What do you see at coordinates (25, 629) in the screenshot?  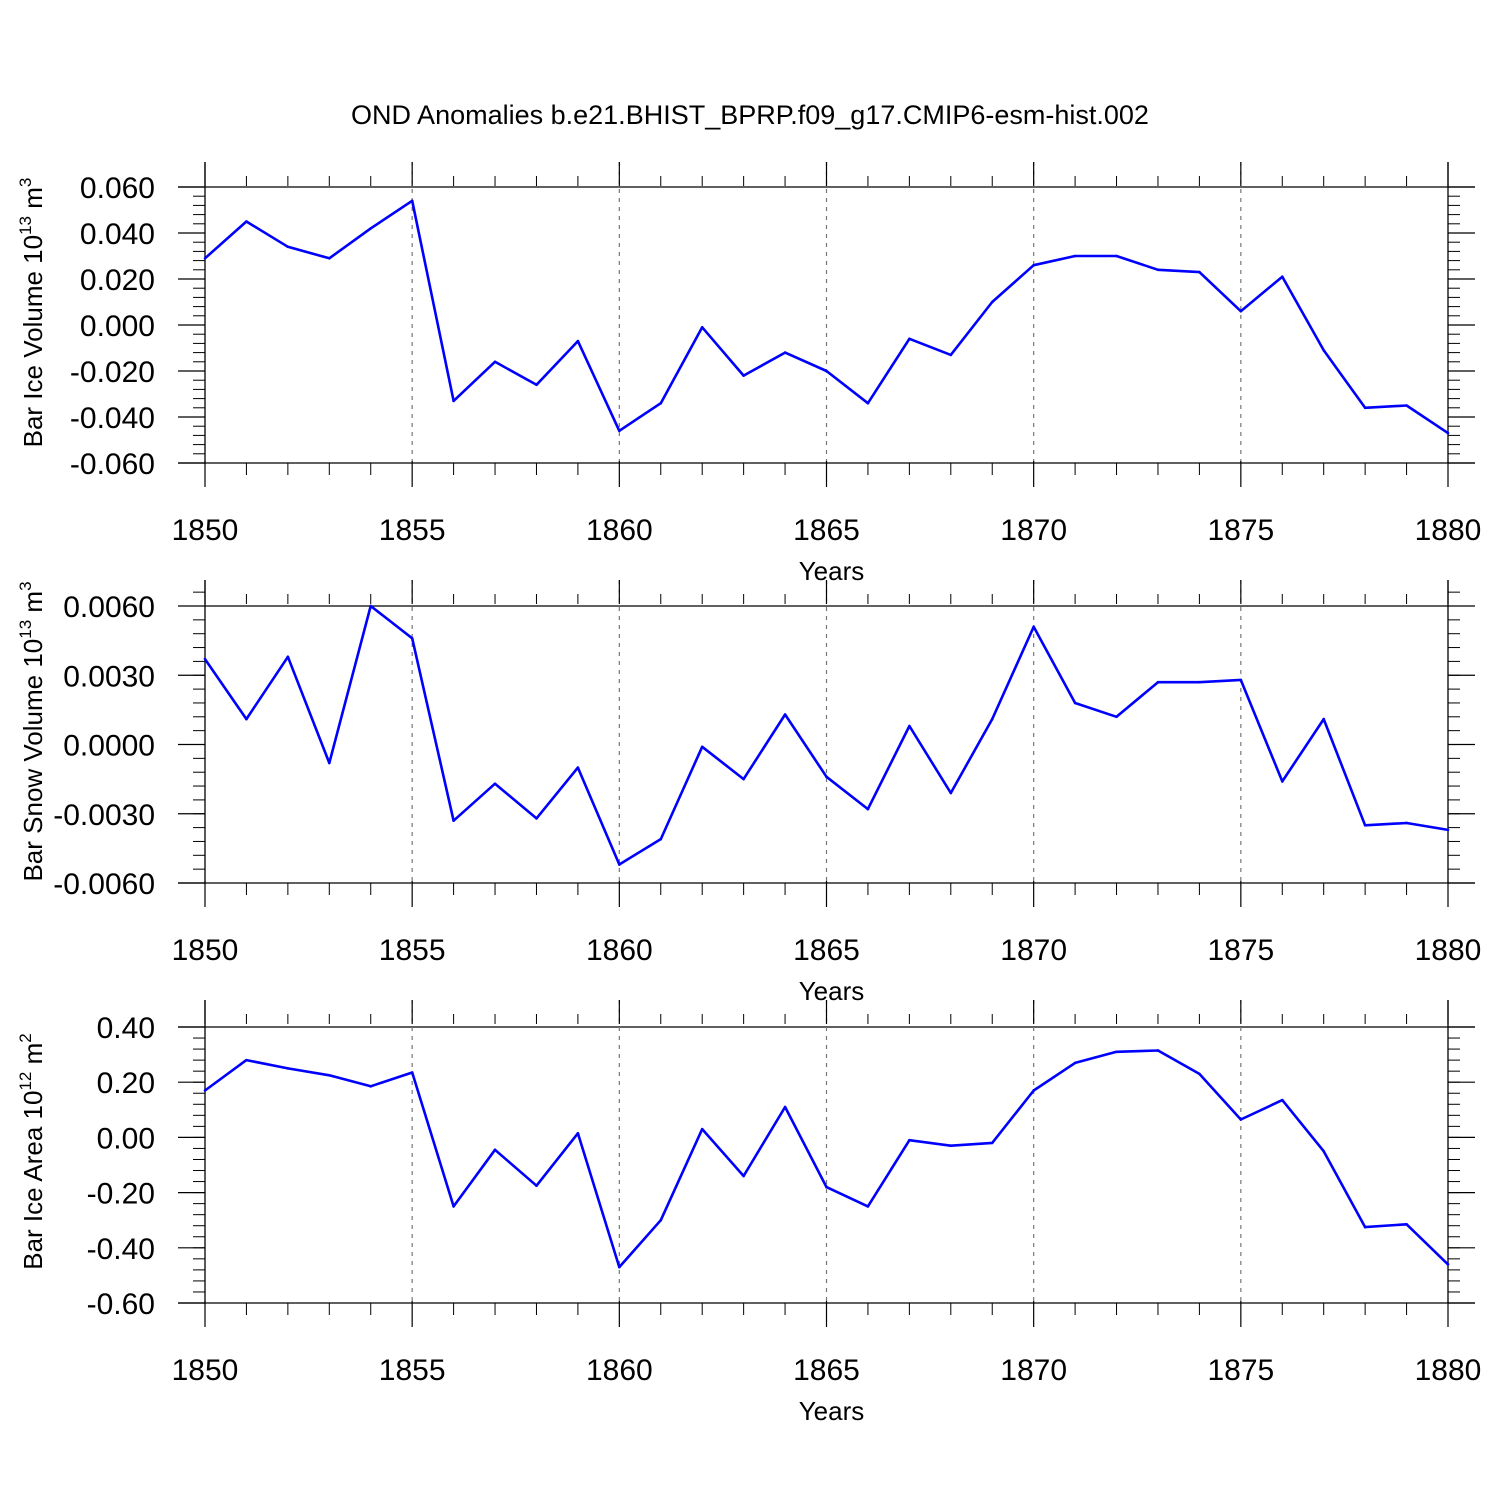 I see `y-axis-label-exponent: 13` at bounding box center [25, 629].